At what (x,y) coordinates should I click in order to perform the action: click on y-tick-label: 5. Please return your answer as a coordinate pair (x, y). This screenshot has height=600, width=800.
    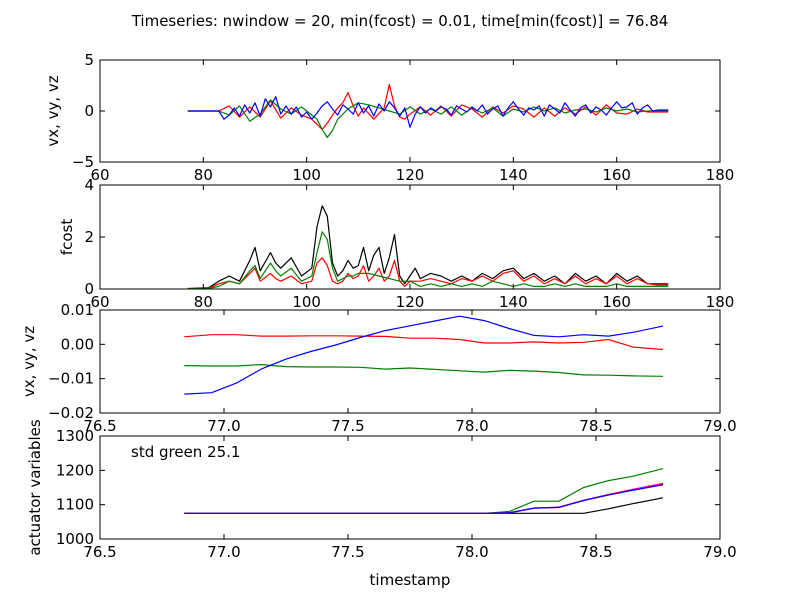
    Looking at the image, I should click on (89, 60).